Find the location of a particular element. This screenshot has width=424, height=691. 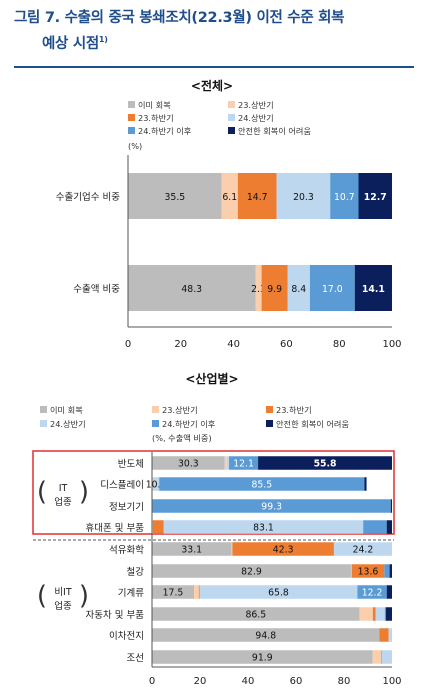

chart2-x-tick-label: 100 is located at coordinates (391, 681).